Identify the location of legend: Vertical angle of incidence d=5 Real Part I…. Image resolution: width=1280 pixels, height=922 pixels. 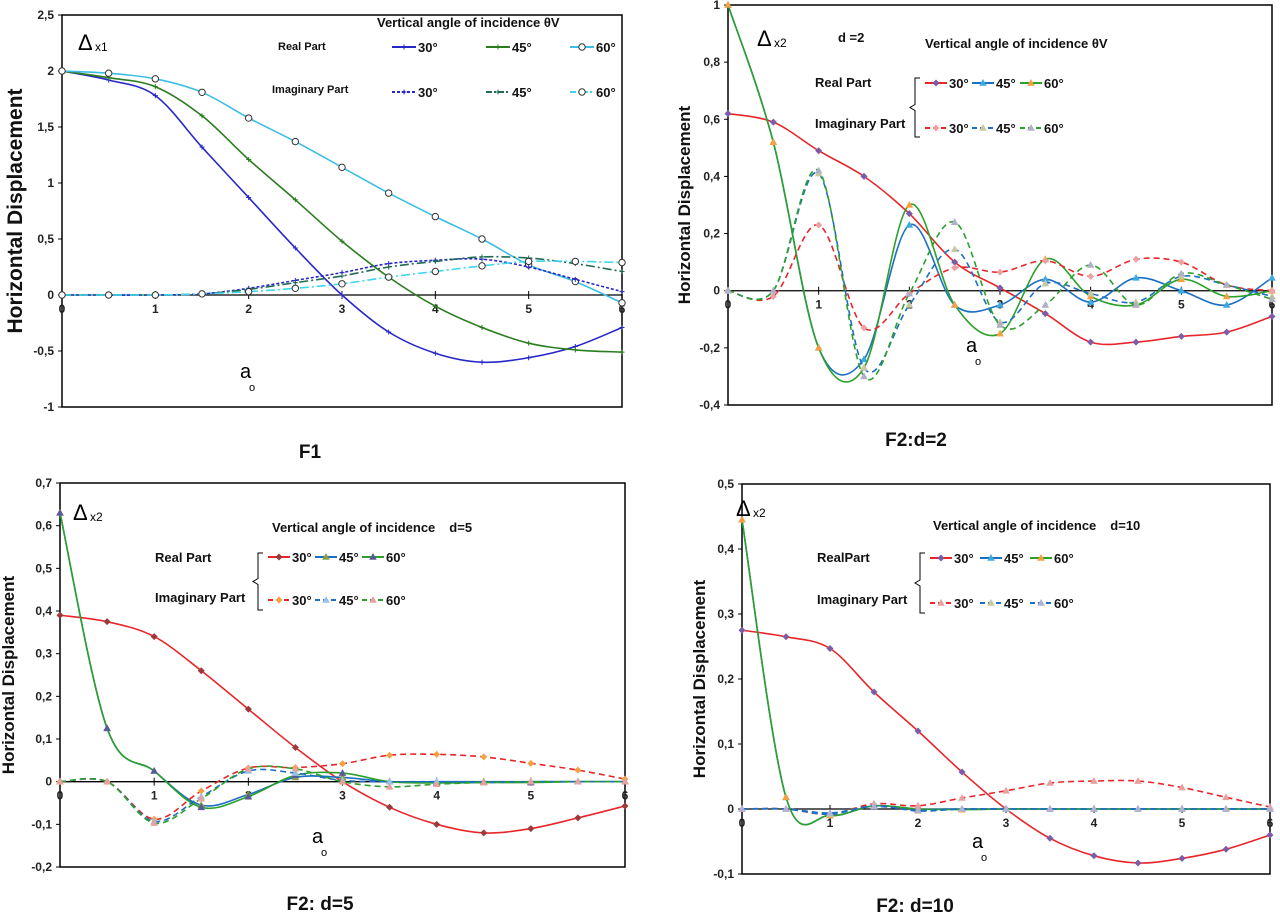
(313, 565).